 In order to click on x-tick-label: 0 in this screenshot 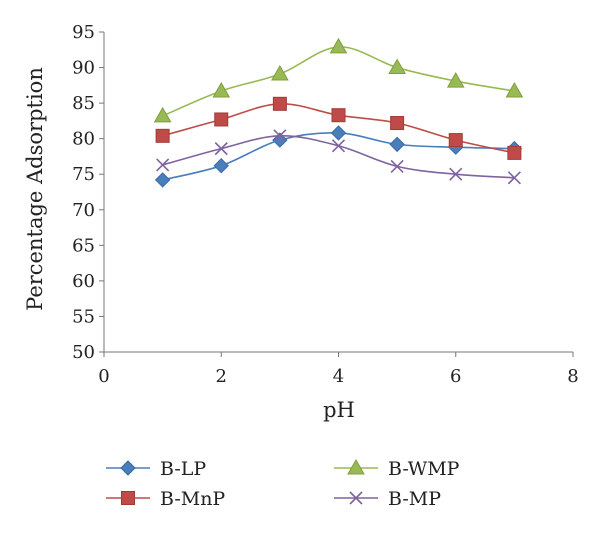, I will do `click(103, 376)`.